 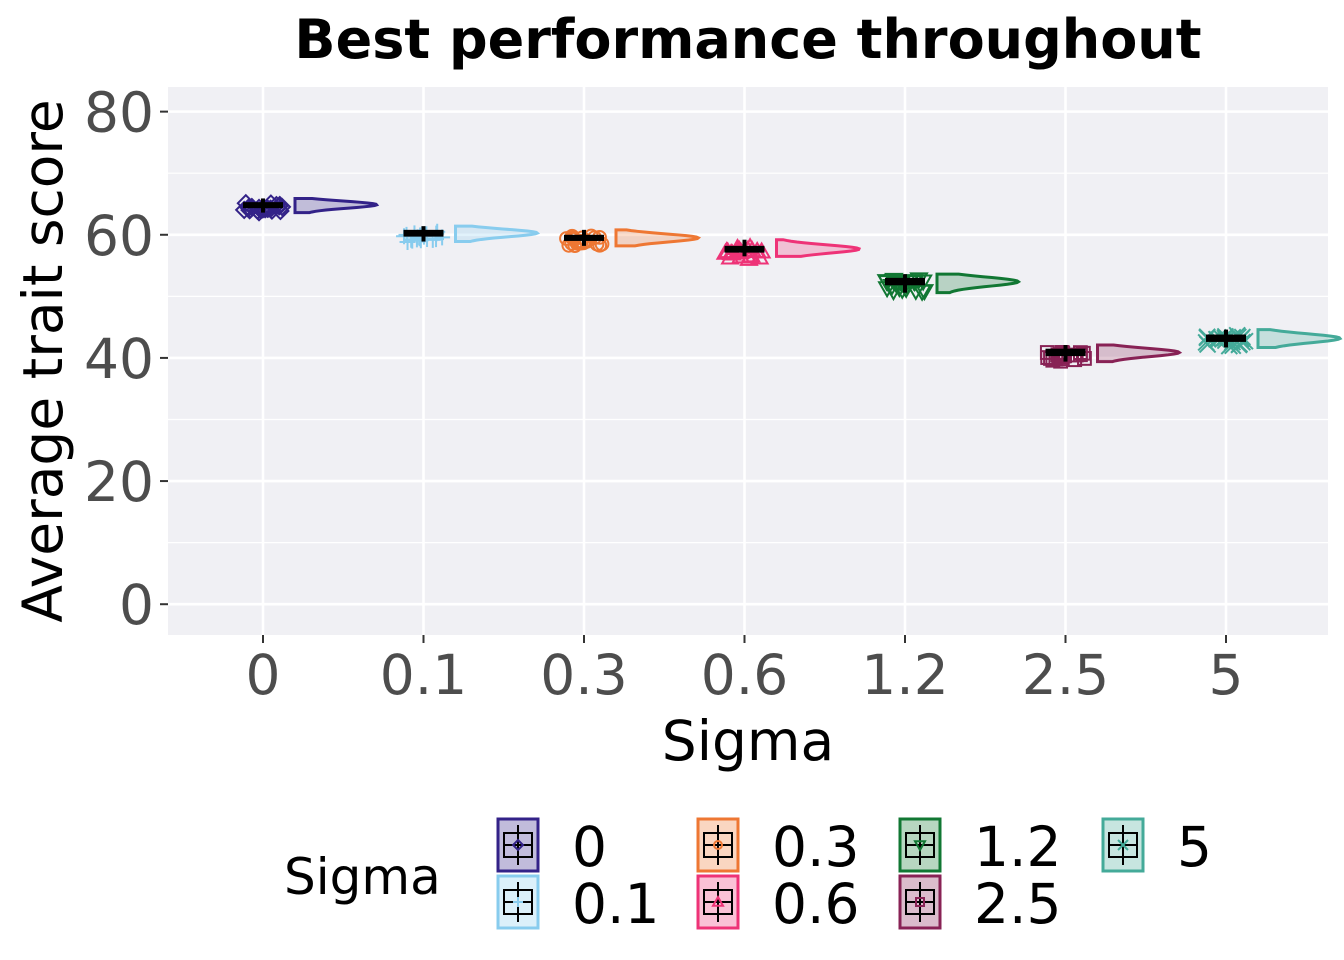 I want to click on legend-item-2.5: 2.5, so click(x=979, y=904).